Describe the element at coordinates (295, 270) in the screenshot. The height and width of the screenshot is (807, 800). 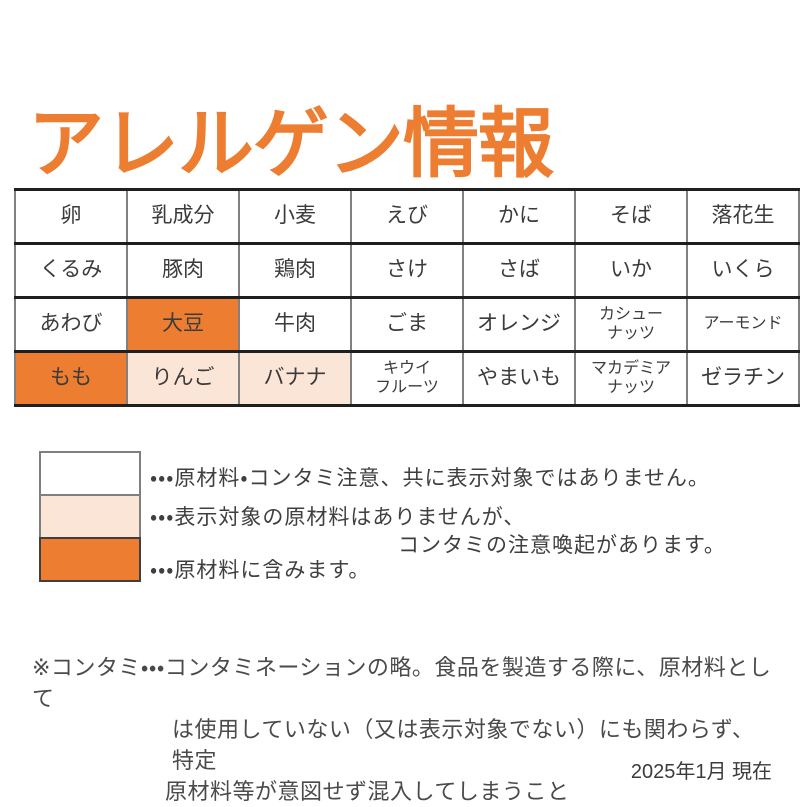
I see `allergen-cell: 鶏肉` at that location.